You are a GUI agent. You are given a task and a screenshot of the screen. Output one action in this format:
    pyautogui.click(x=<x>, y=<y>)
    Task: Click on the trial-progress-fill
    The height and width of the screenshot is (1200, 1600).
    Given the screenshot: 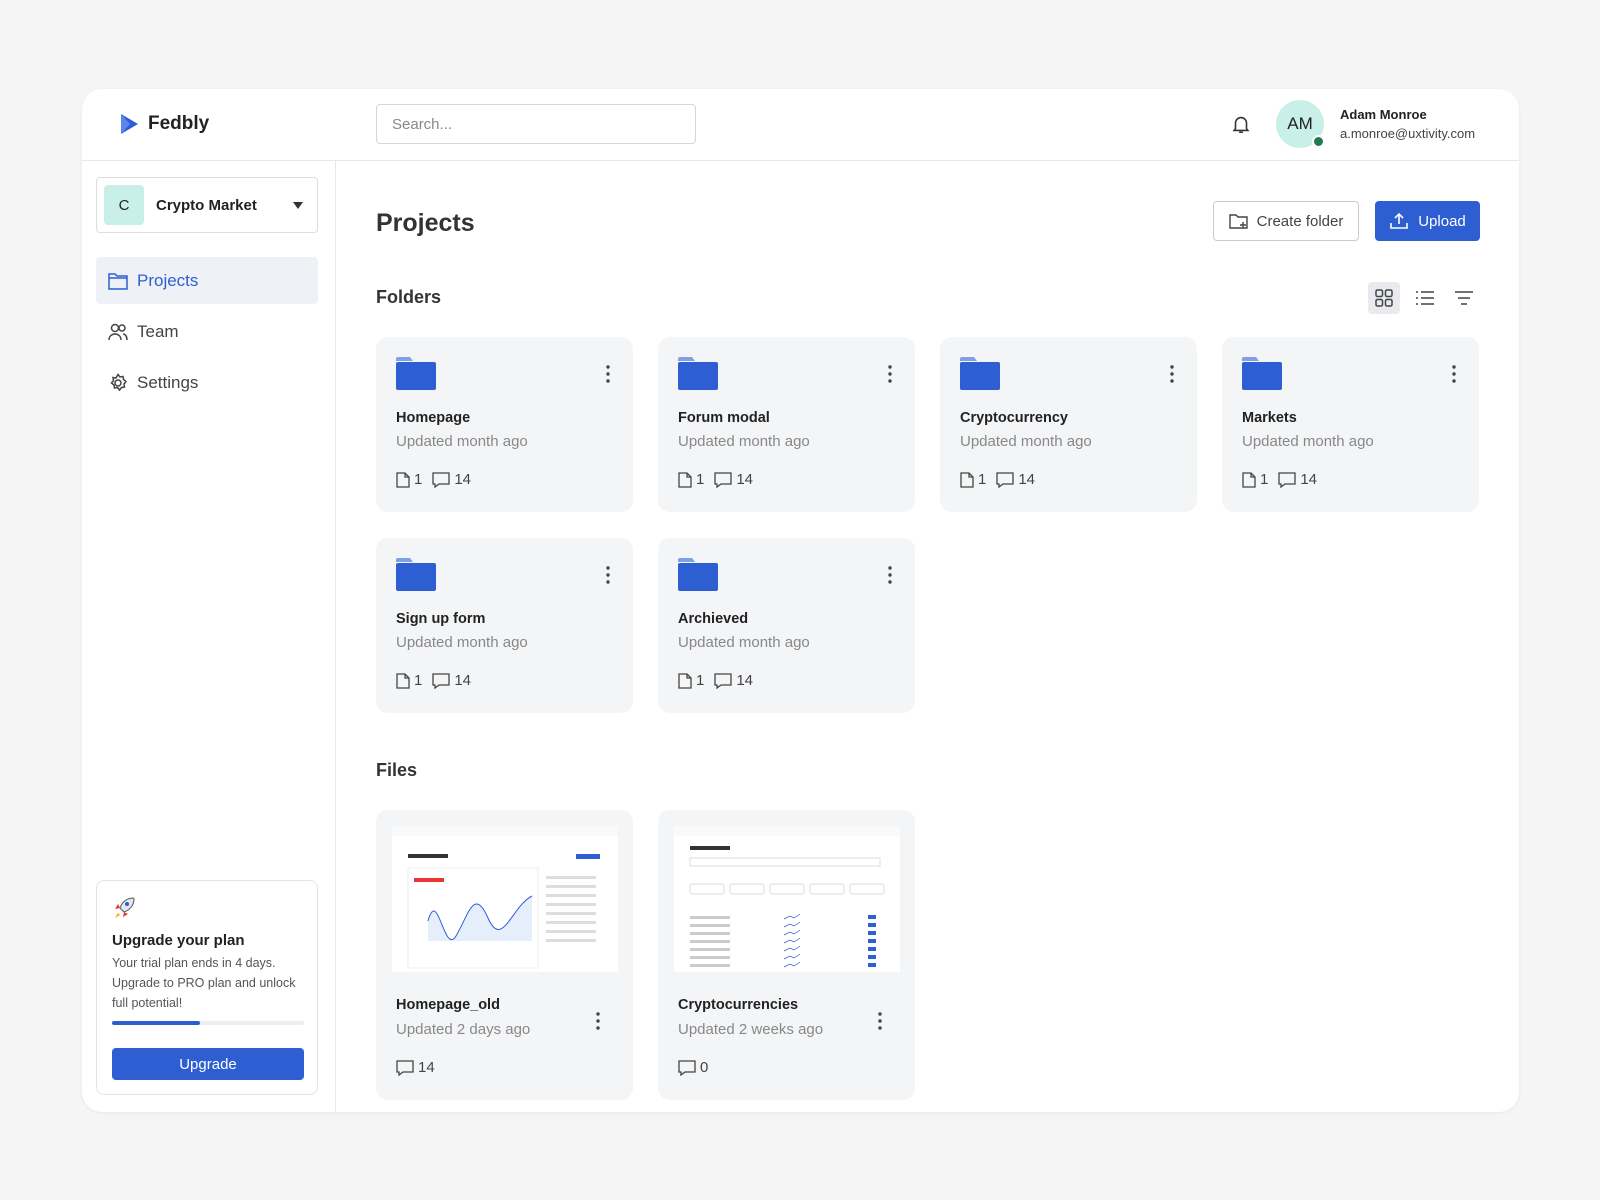 What is the action you would take?
    pyautogui.click(x=156, y=1023)
    